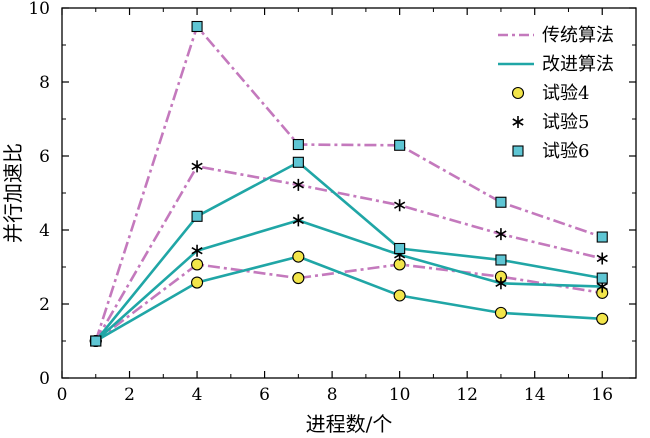 This screenshot has width=650, height=438. What do you see at coordinates (13, 193) in the screenshot?
I see `y-axis-title: 并行加速比` at bounding box center [13, 193].